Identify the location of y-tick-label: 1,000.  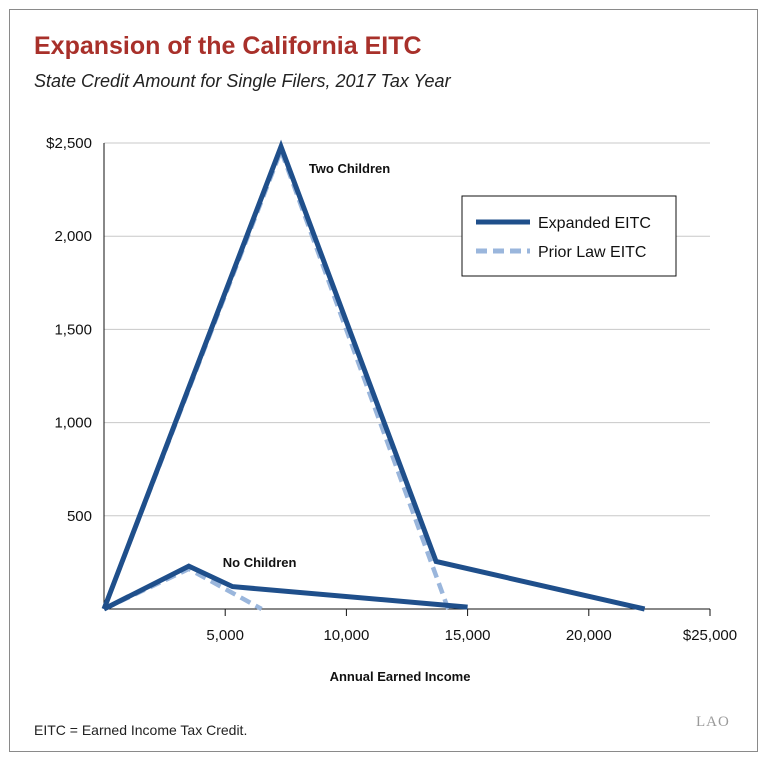
(73, 423).